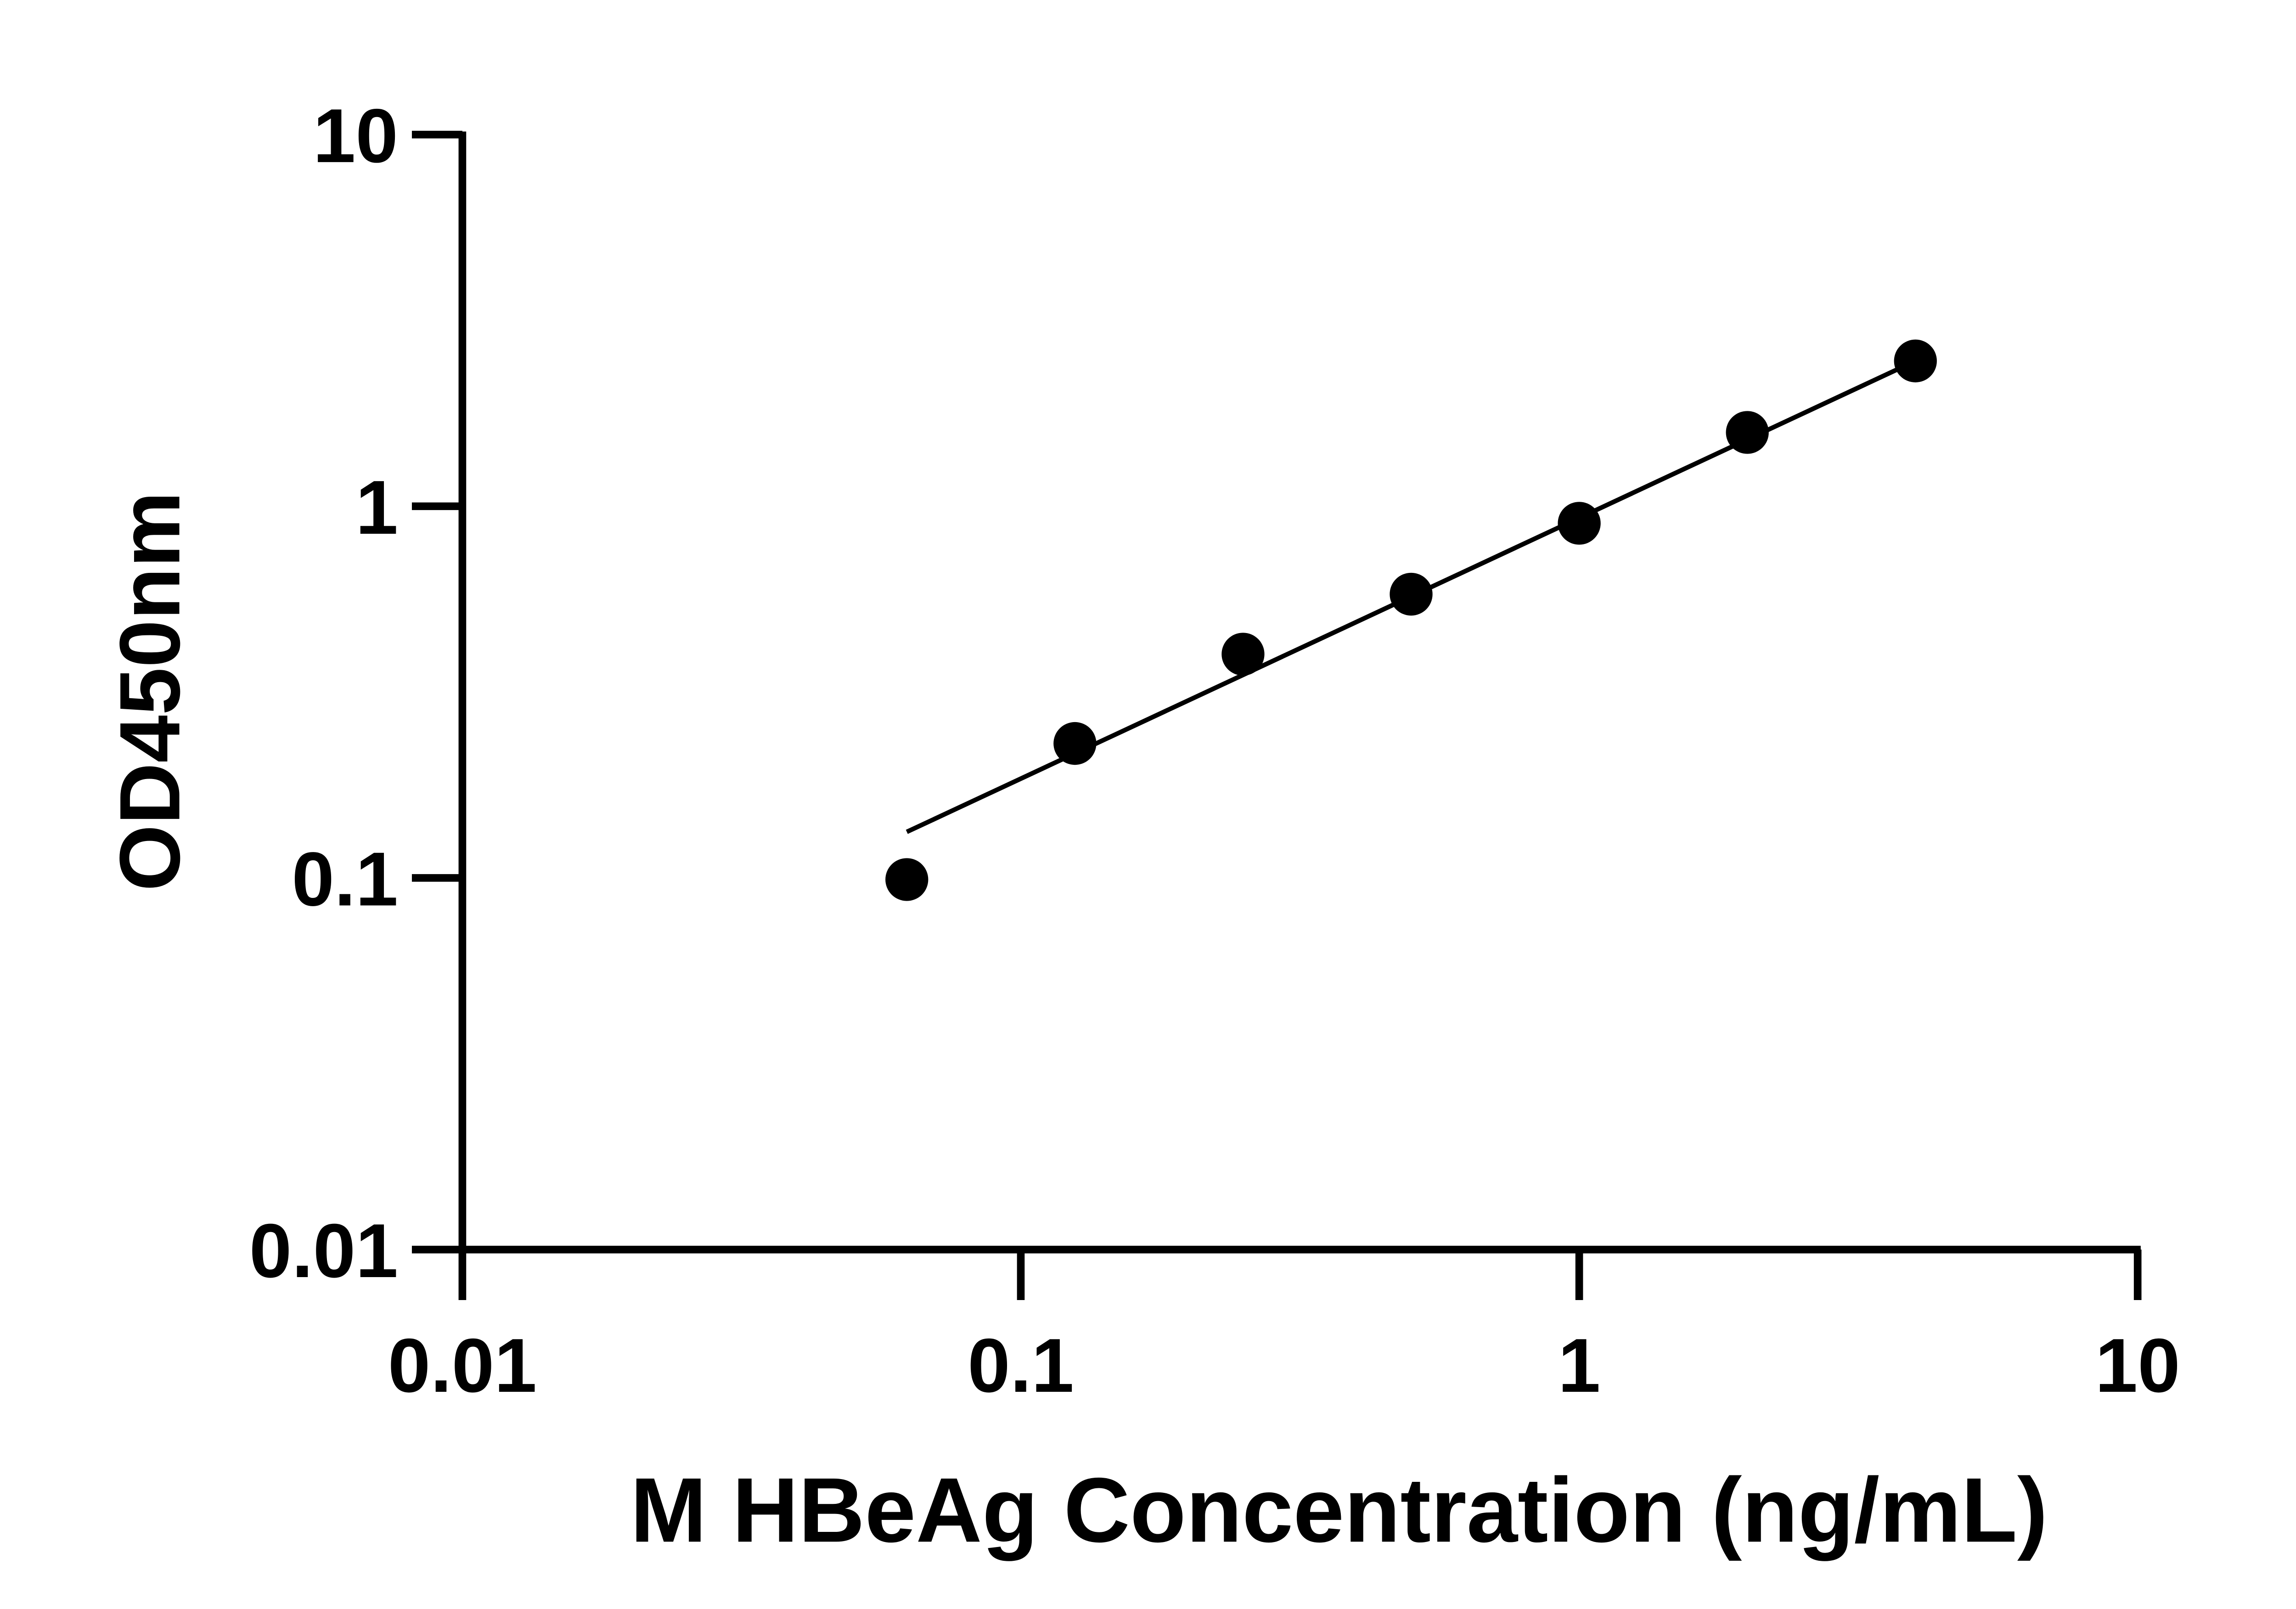  Describe the element at coordinates (1579, 1365) in the screenshot. I see `x-tick-label: 1` at that location.